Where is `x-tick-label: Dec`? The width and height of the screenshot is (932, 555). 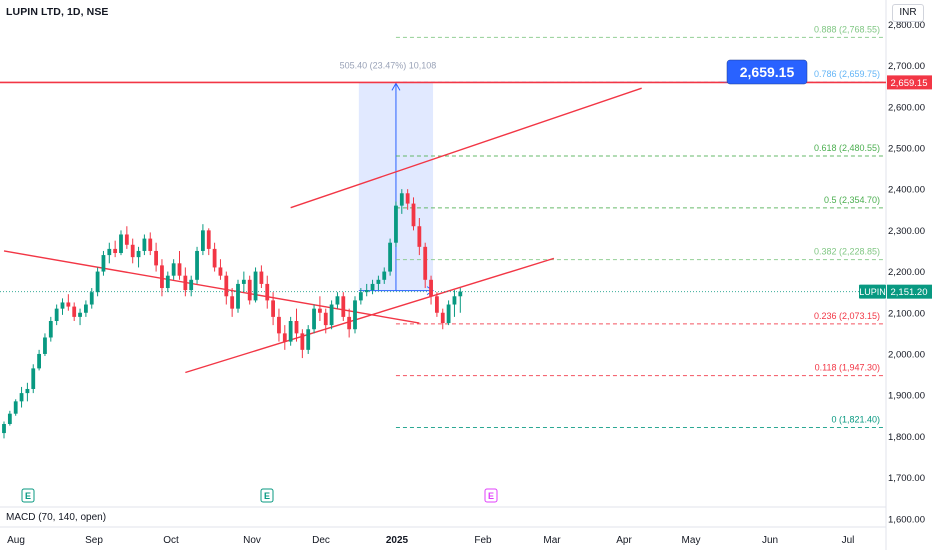
x-tick-label: Dec is located at coordinates (321, 540).